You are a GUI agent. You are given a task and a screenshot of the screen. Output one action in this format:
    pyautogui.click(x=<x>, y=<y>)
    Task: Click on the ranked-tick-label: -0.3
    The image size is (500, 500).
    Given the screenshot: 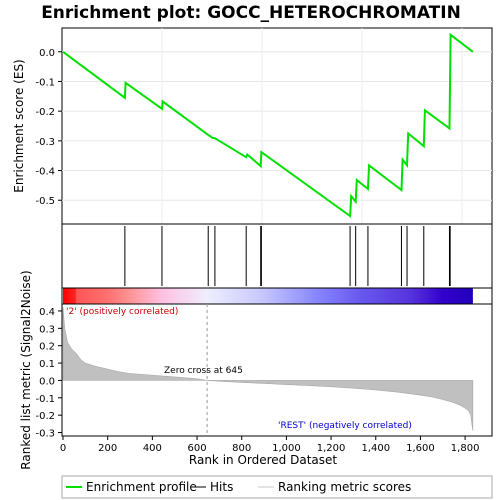 What is the action you would take?
    pyautogui.click(x=45, y=434)
    